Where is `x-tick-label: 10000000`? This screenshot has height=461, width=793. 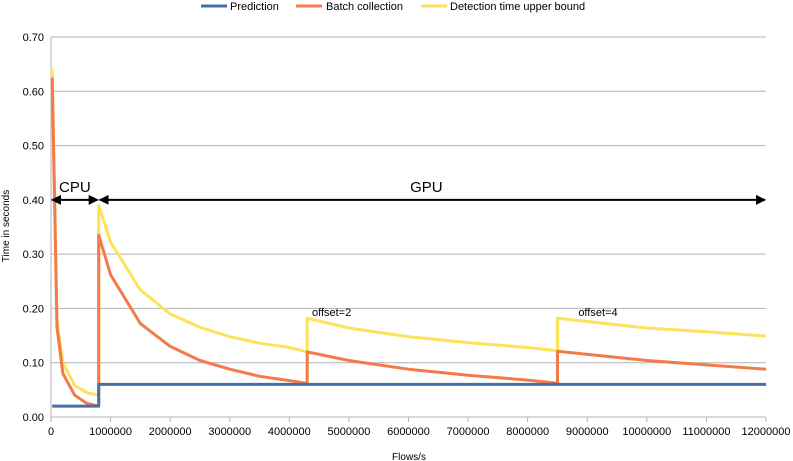
x-tick-label: 10000000 is located at coordinates (646, 432).